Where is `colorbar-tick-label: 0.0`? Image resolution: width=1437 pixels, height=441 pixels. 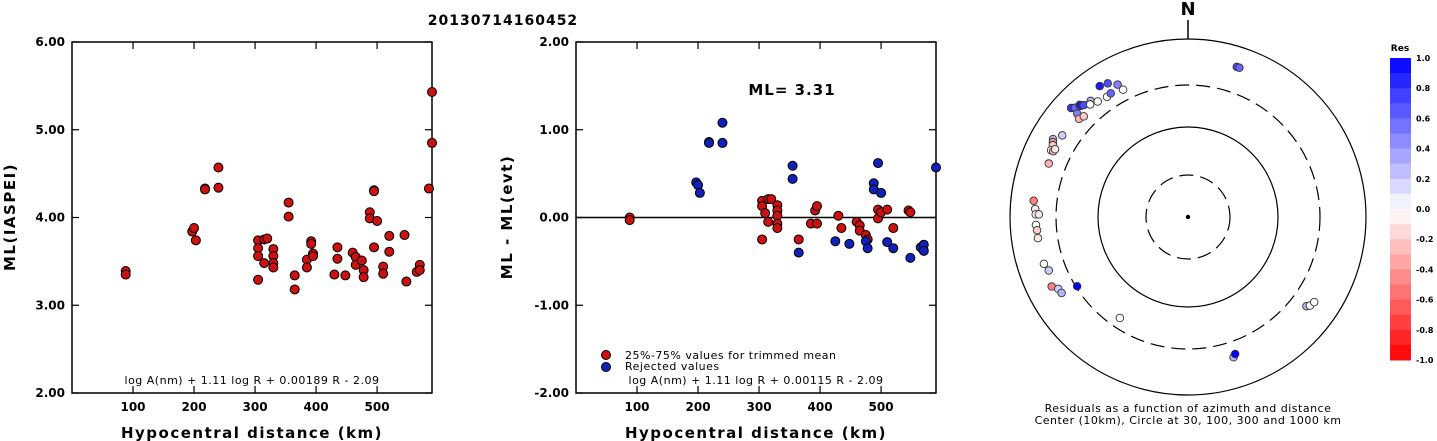 colorbar-tick-label: 0.0 is located at coordinates (1423, 209).